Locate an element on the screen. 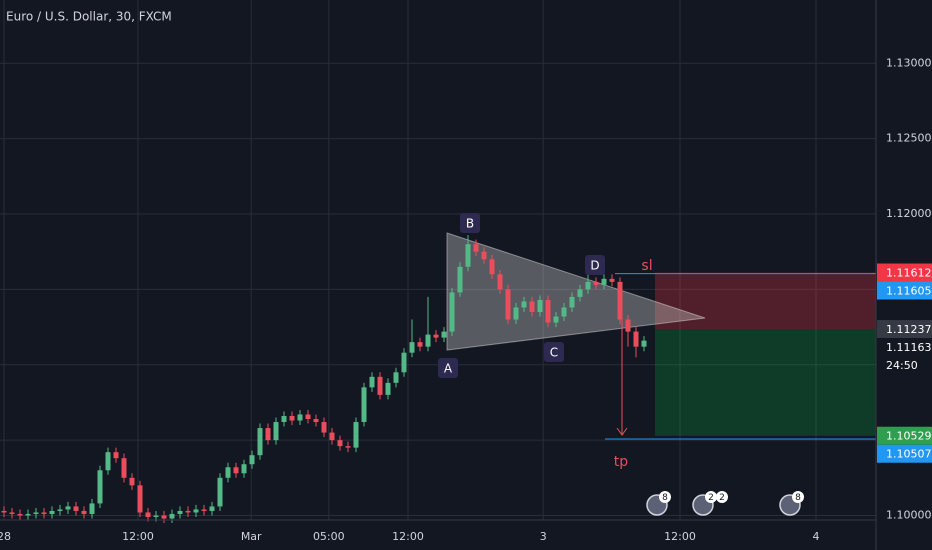 This screenshot has height=550, width=932. arrow-head is located at coordinates (622, 431).